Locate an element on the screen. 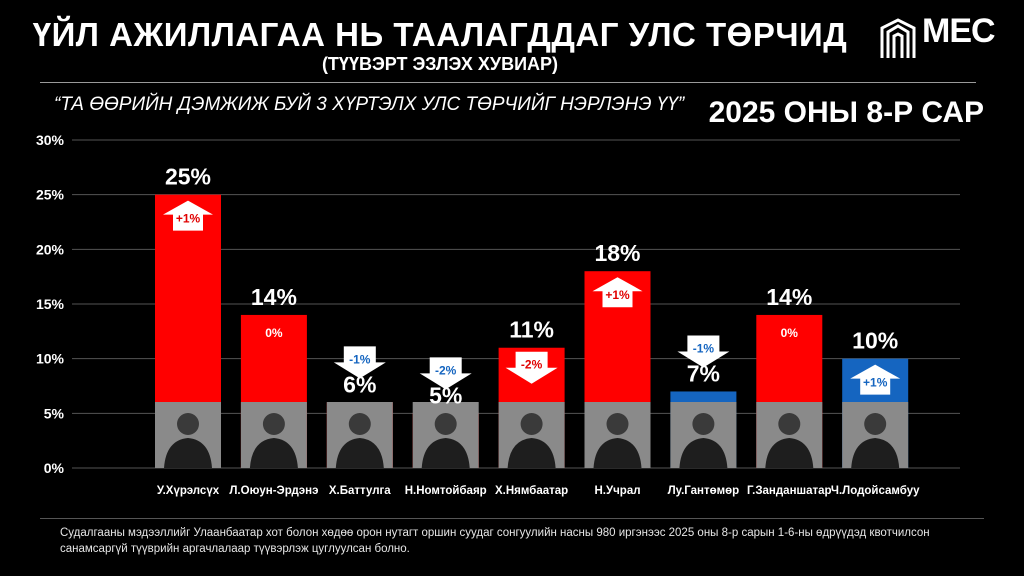  header-divider is located at coordinates (508, 82).